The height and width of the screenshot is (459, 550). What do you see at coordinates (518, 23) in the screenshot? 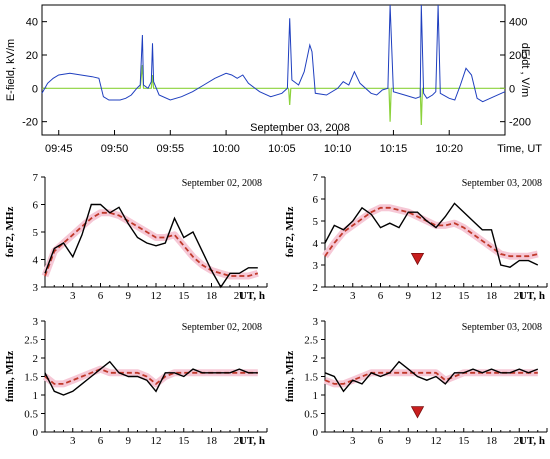
I see `dedt-y-tick-label: 400` at bounding box center [518, 23].